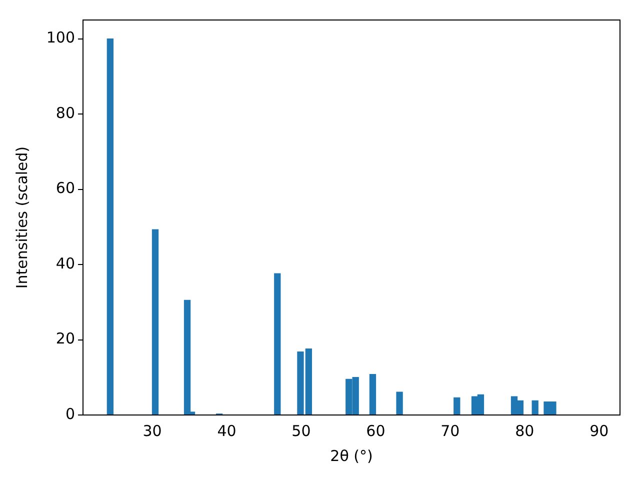 The width and height of the screenshot is (640, 480). What do you see at coordinates (599, 431) in the screenshot?
I see `x-tick-label: 90` at bounding box center [599, 431].